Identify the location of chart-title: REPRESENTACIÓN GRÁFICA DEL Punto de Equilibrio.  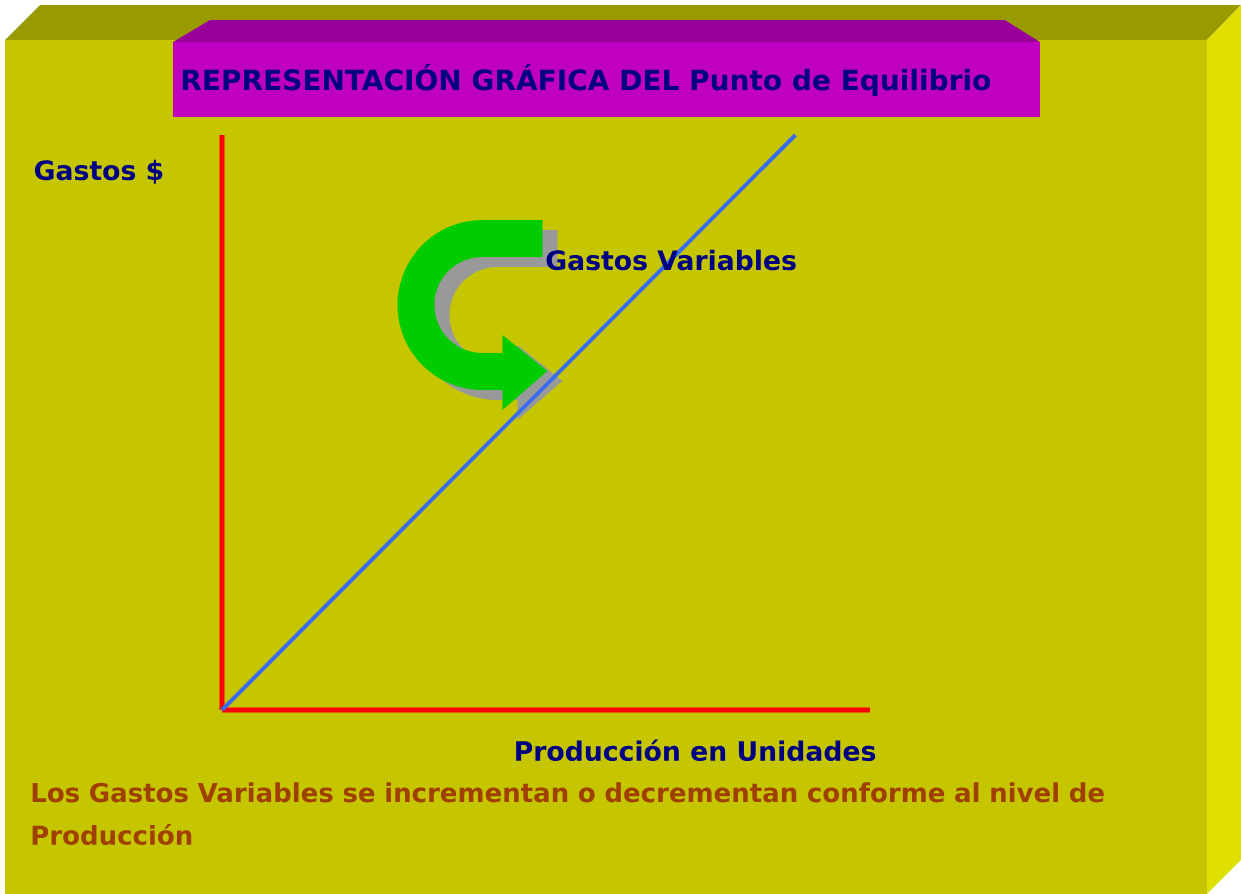
(586, 80).